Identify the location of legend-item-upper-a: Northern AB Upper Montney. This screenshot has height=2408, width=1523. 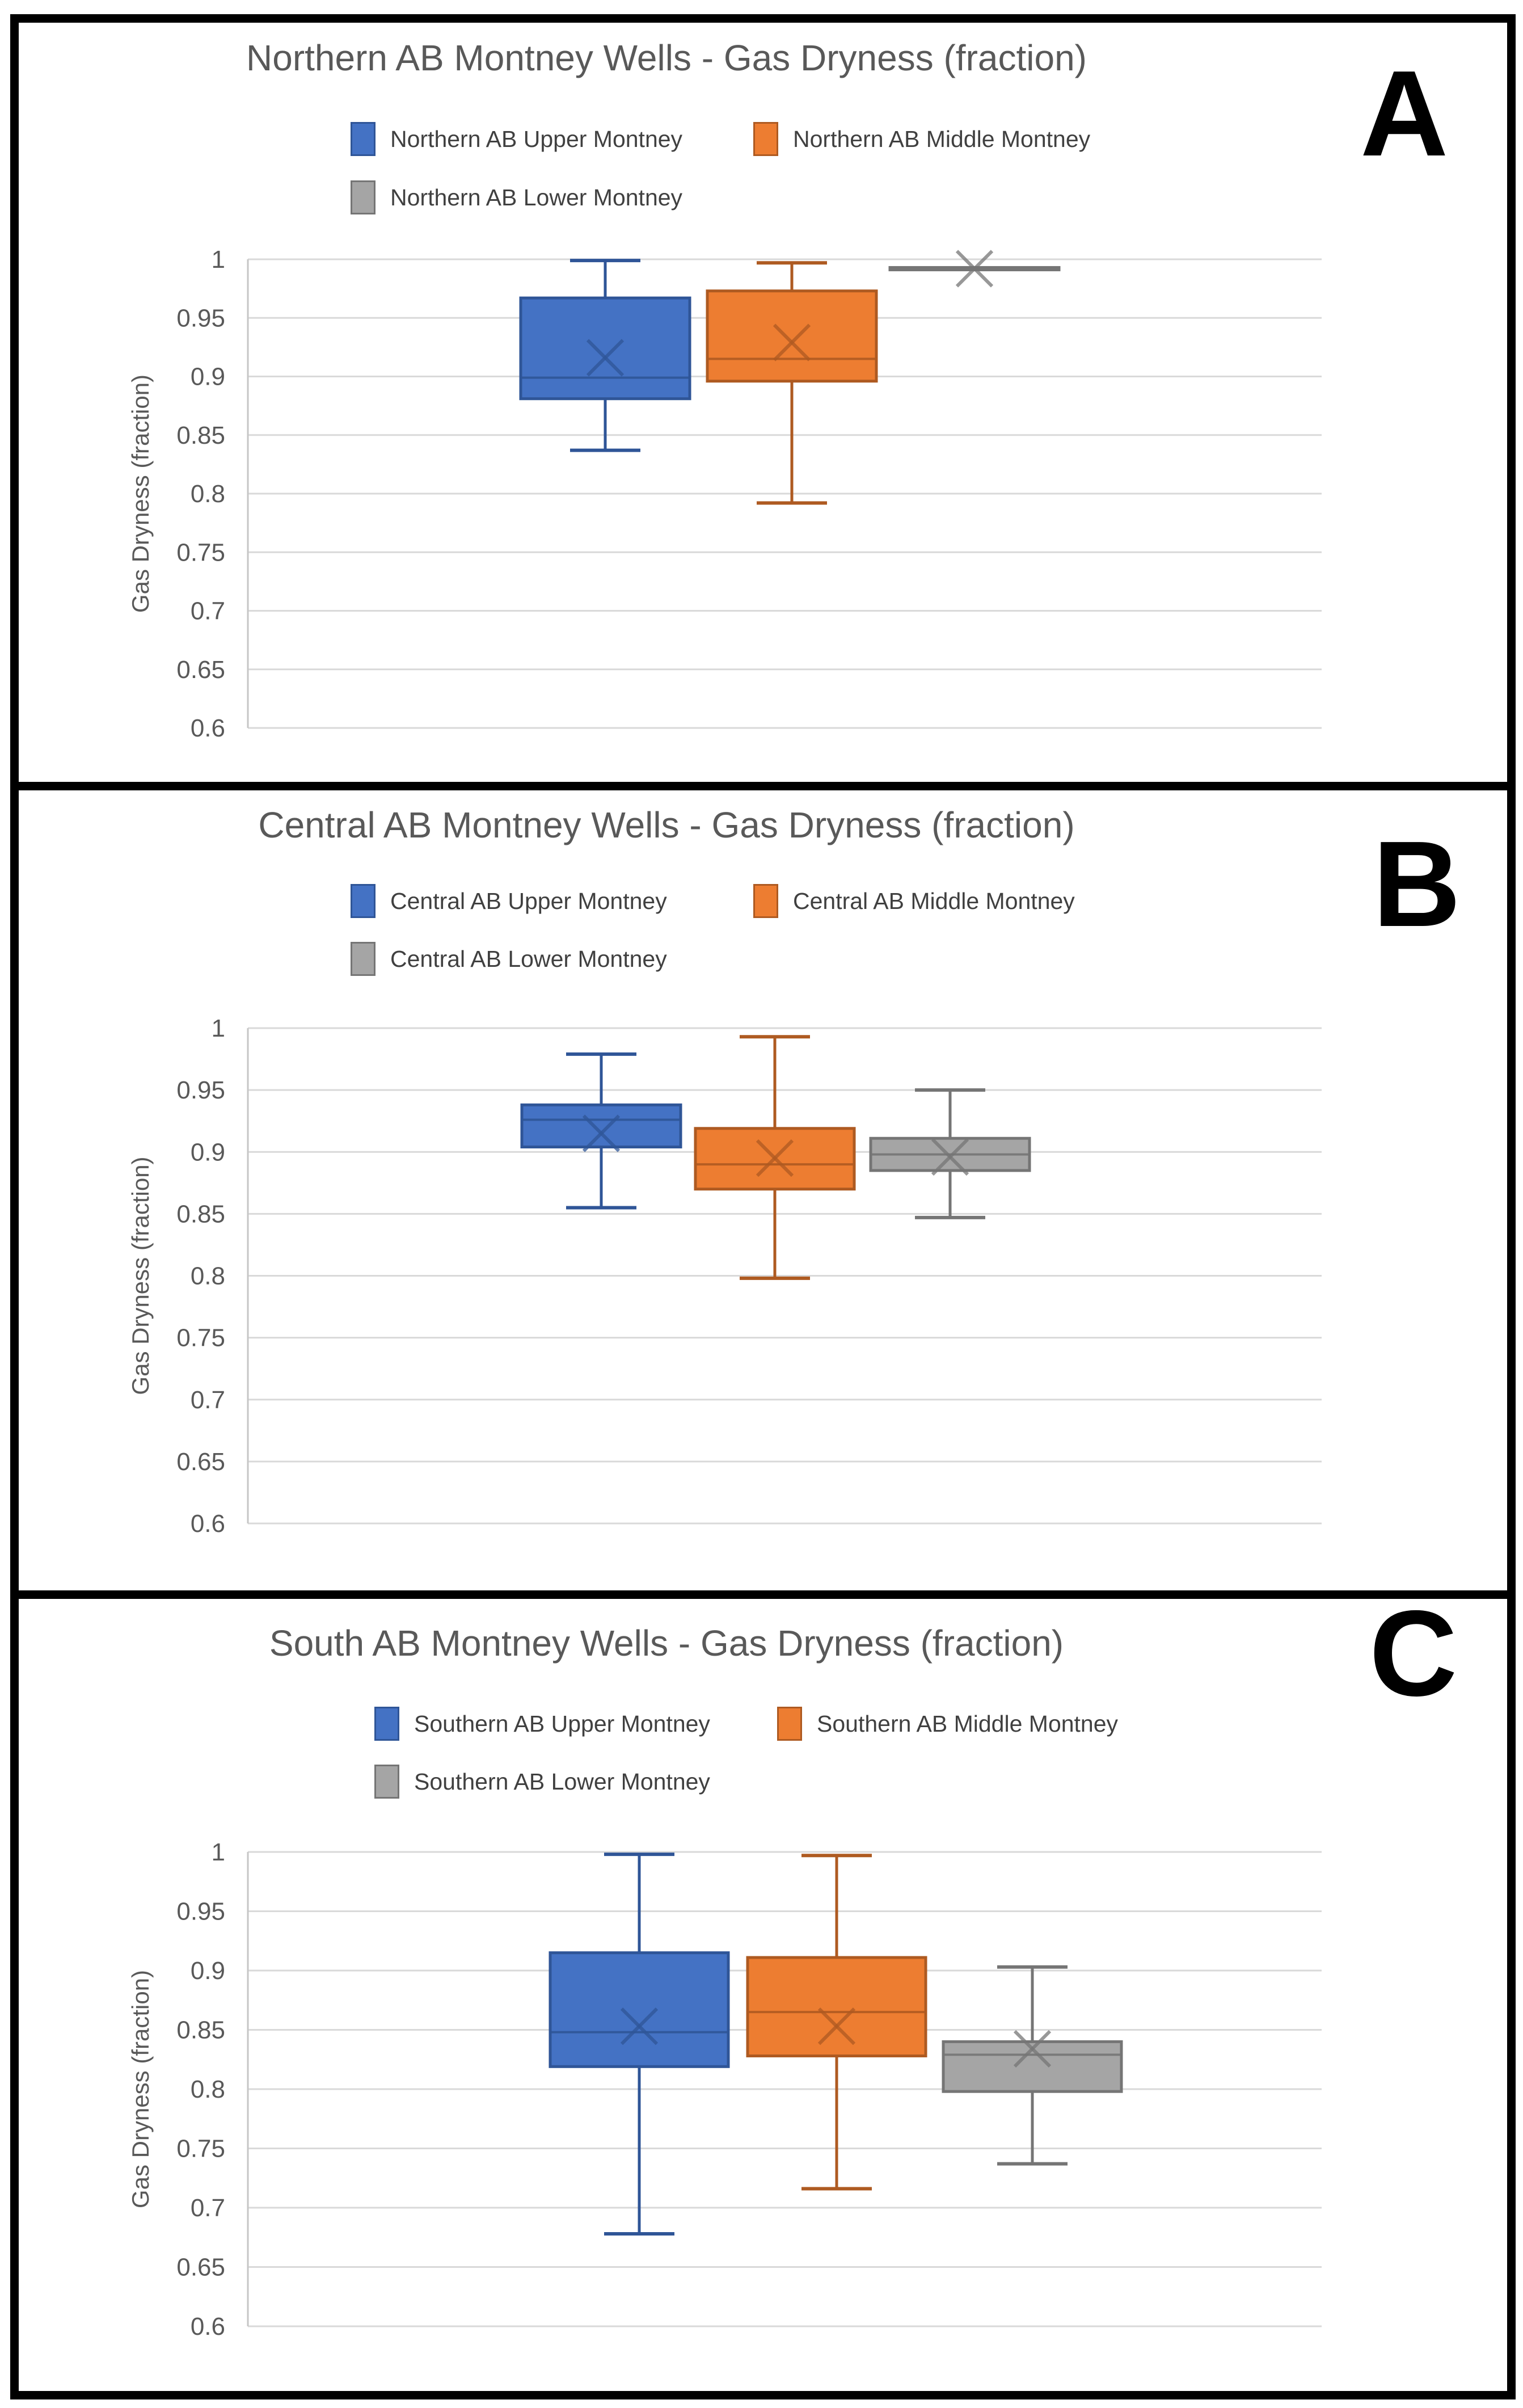
(516, 139).